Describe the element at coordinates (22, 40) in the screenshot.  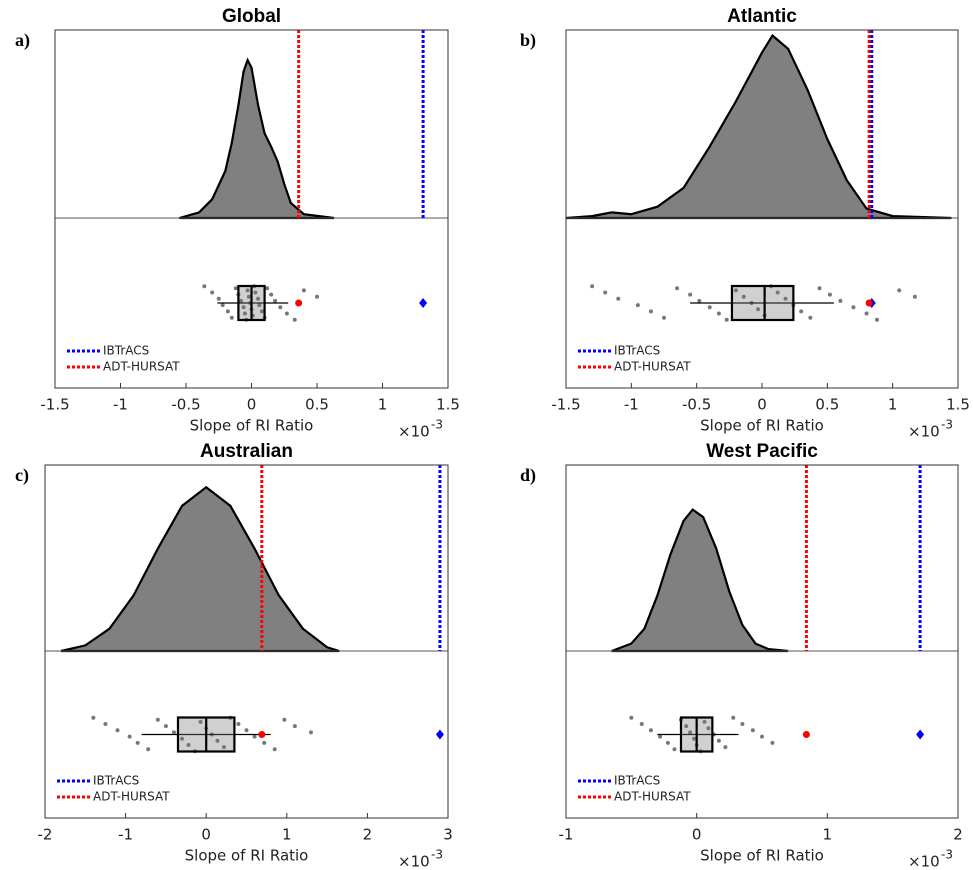
I see `panel-label: a)` at that location.